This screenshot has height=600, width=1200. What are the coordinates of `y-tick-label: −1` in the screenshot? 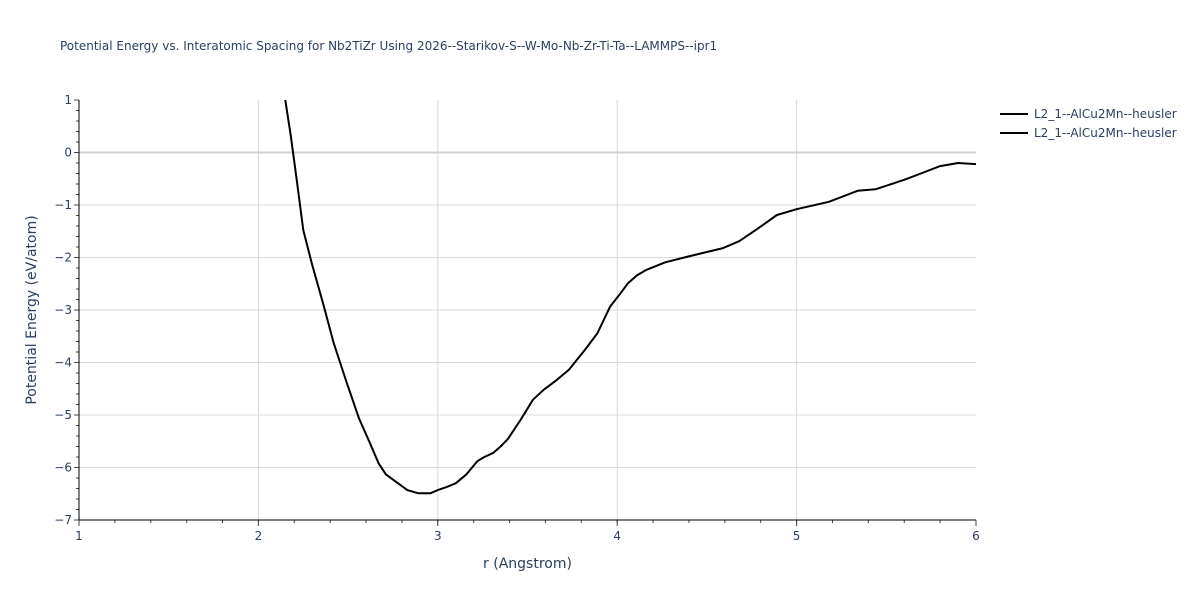 It's located at (63, 205).